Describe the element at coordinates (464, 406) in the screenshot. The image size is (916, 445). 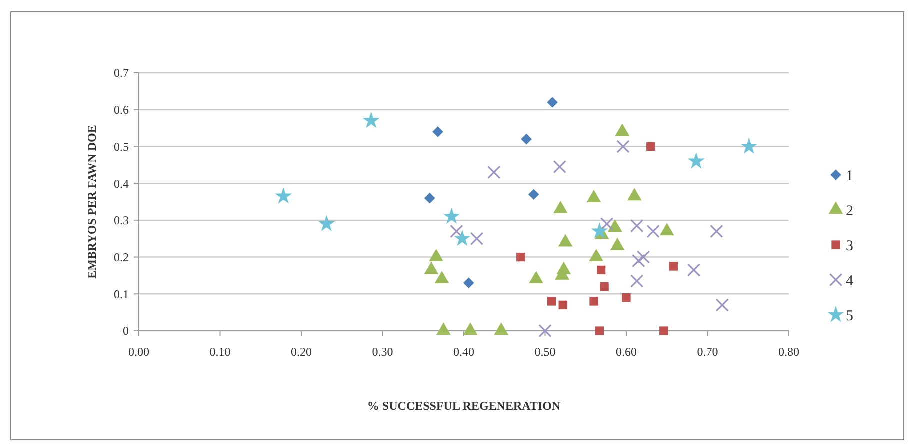
I see `x-axis-title: % SUCCESSFUL REGENERATION` at that location.